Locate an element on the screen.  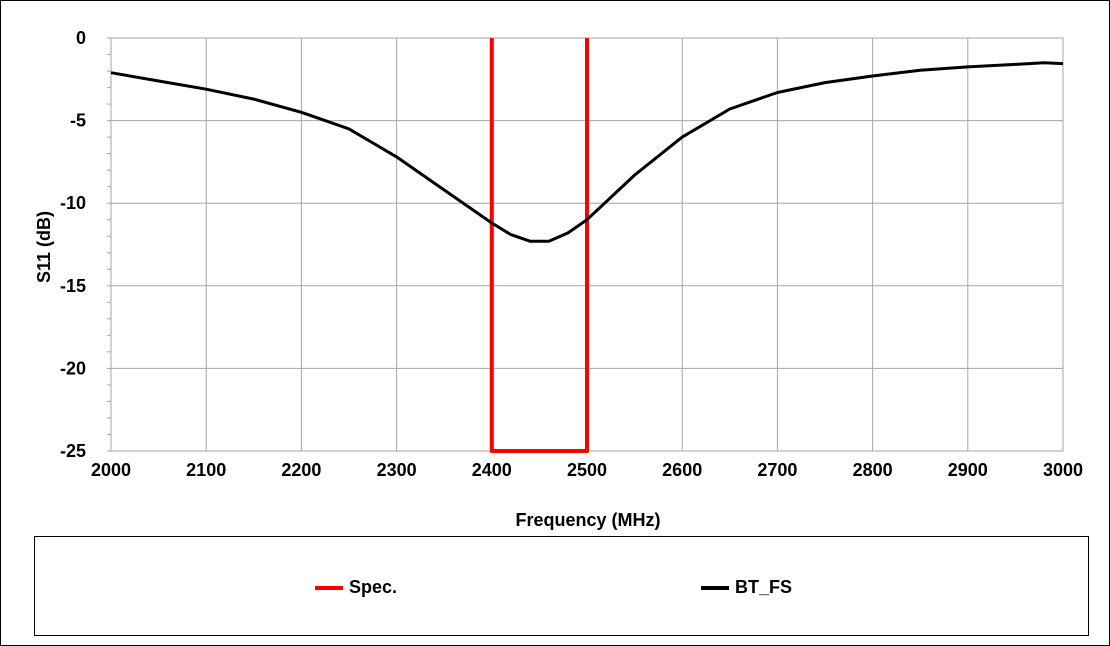
y-tick-label: -20 is located at coordinates (73, 368).